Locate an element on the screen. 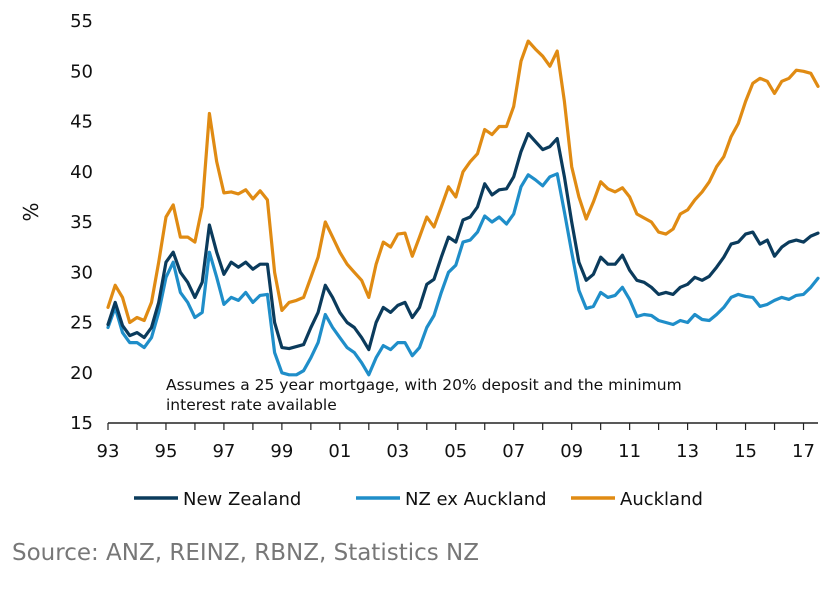 Image resolution: width=840 pixels, height=602 pixels. y-tick-label: 55 is located at coordinates (81, 21).